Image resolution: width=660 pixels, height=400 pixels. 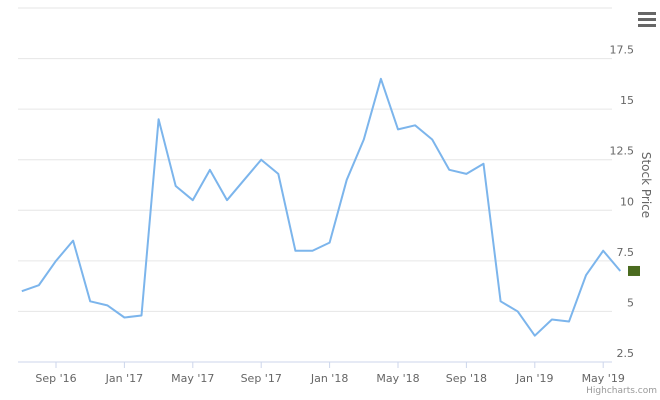 I want to click on x-tick-label: Jan '17, so click(x=124, y=378).